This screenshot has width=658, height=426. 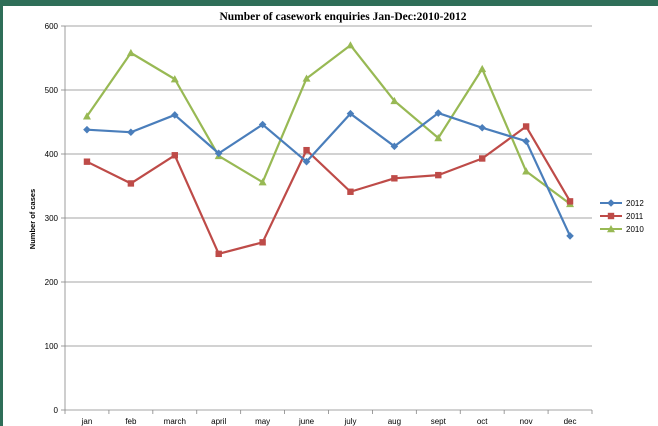 I want to click on legend-item-2012: 2012, so click(x=622, y=203).